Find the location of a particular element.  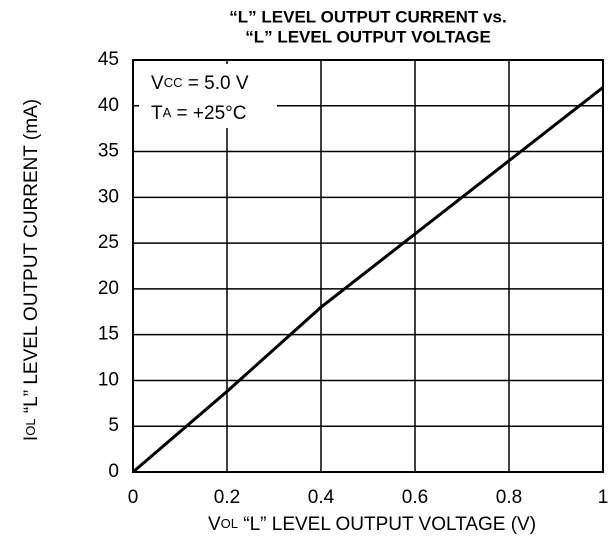

y-tick-label: 35 is located at coordinates (108, 151).